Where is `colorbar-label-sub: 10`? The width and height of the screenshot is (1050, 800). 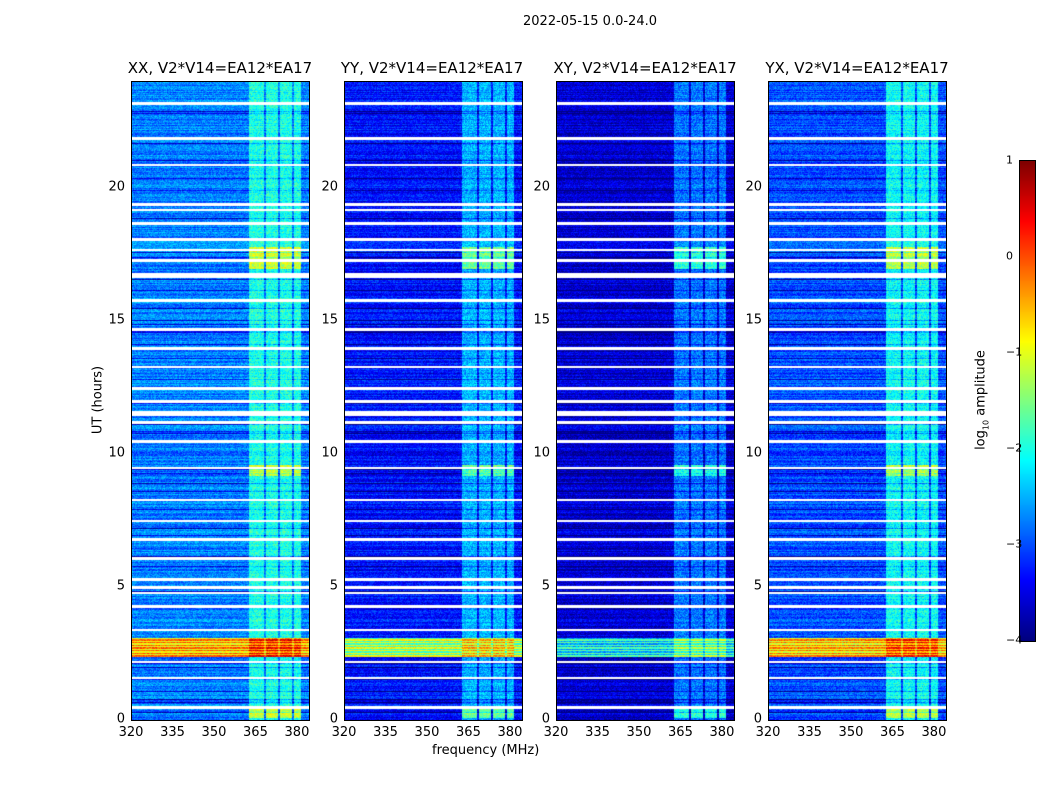
colorbar-label-sub: 10 is located at coordinates (986, 425).